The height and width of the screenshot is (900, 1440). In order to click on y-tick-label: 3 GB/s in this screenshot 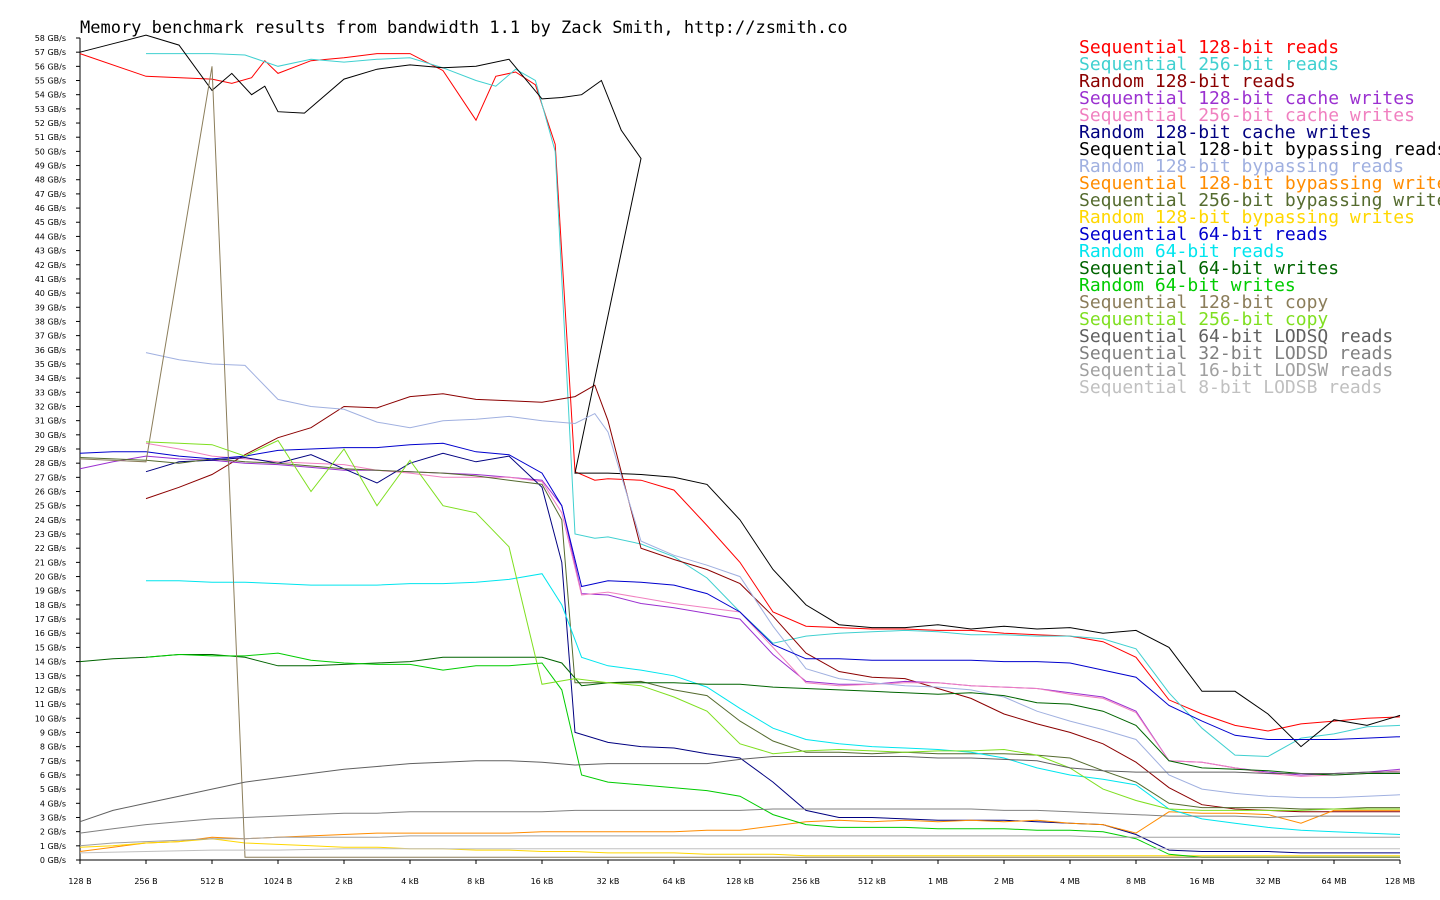, I will do `click(53, 817)`.